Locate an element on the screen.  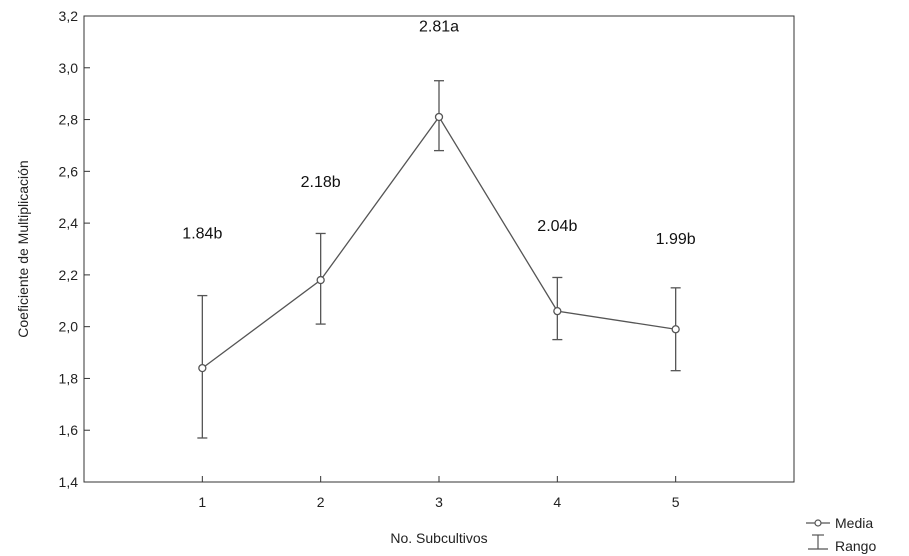
y-tick-label: 2,2 is located at coordinates (69, 275).